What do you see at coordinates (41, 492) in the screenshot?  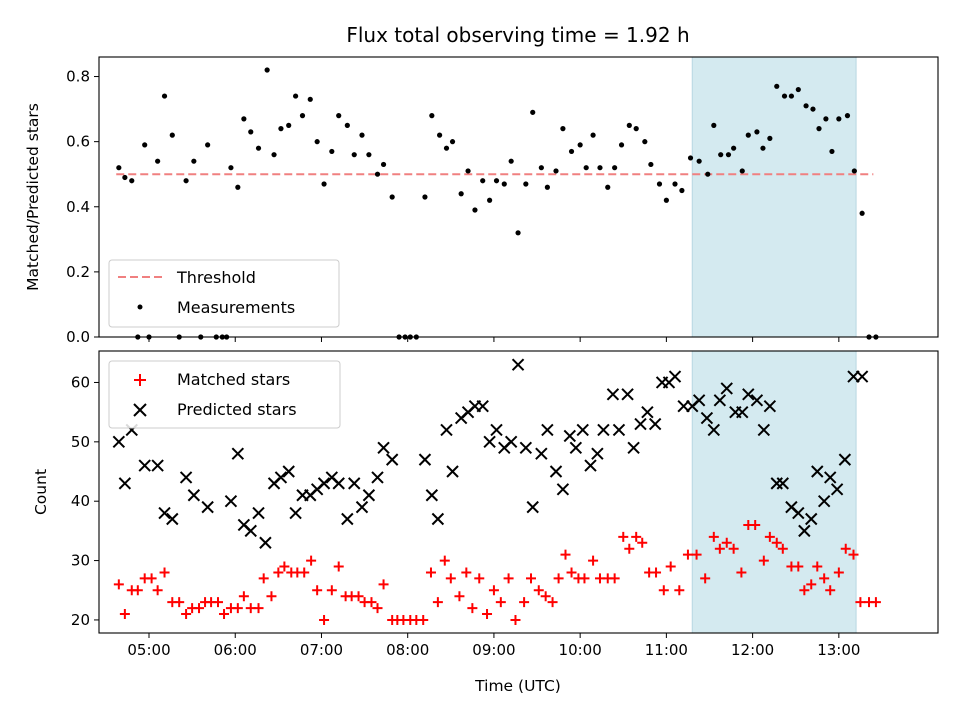 I see `bottom-y-axis-label: Count` at bounding box center [41, 492].